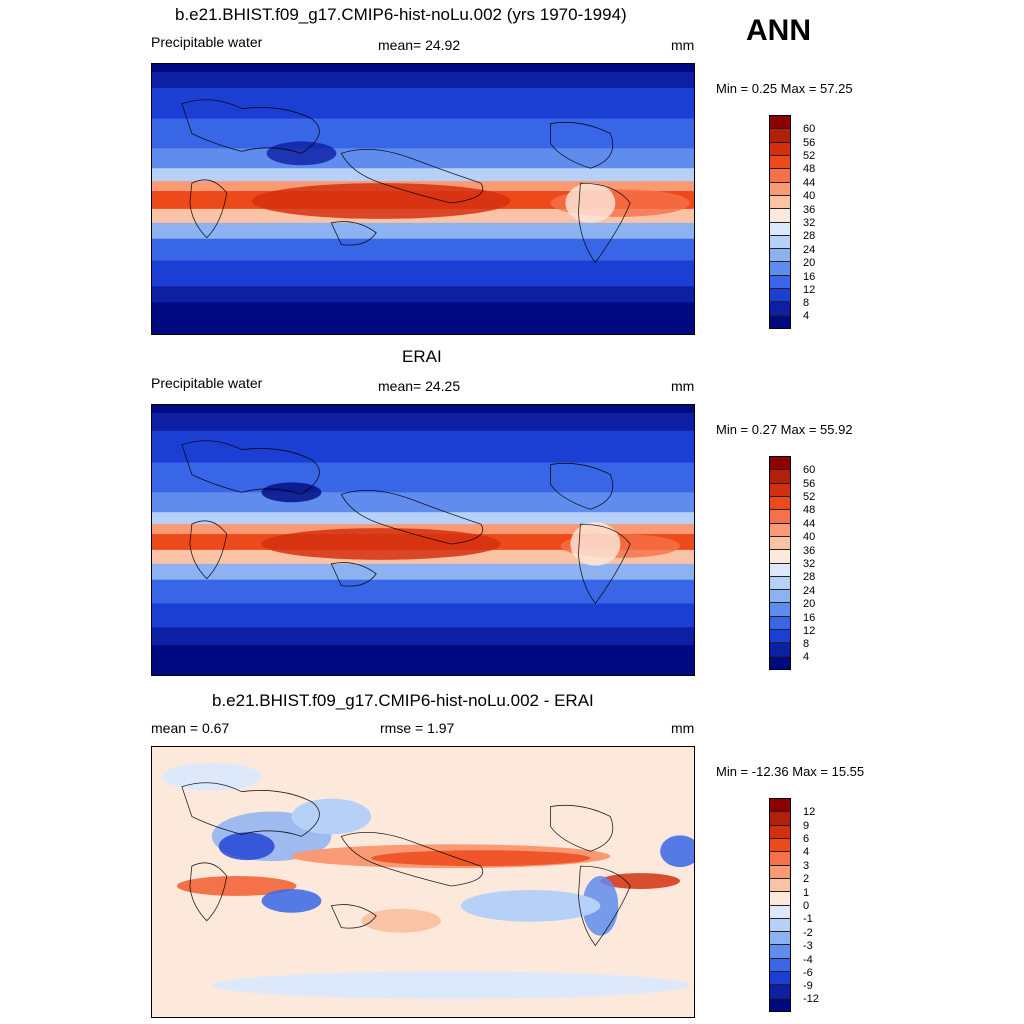 The height and width of the screenshot is (1024, 1024). What do you see at coordinates (809, 812) in the screenshot?
I see `panel-3-tick: 12` at bounding box center [809, 812].